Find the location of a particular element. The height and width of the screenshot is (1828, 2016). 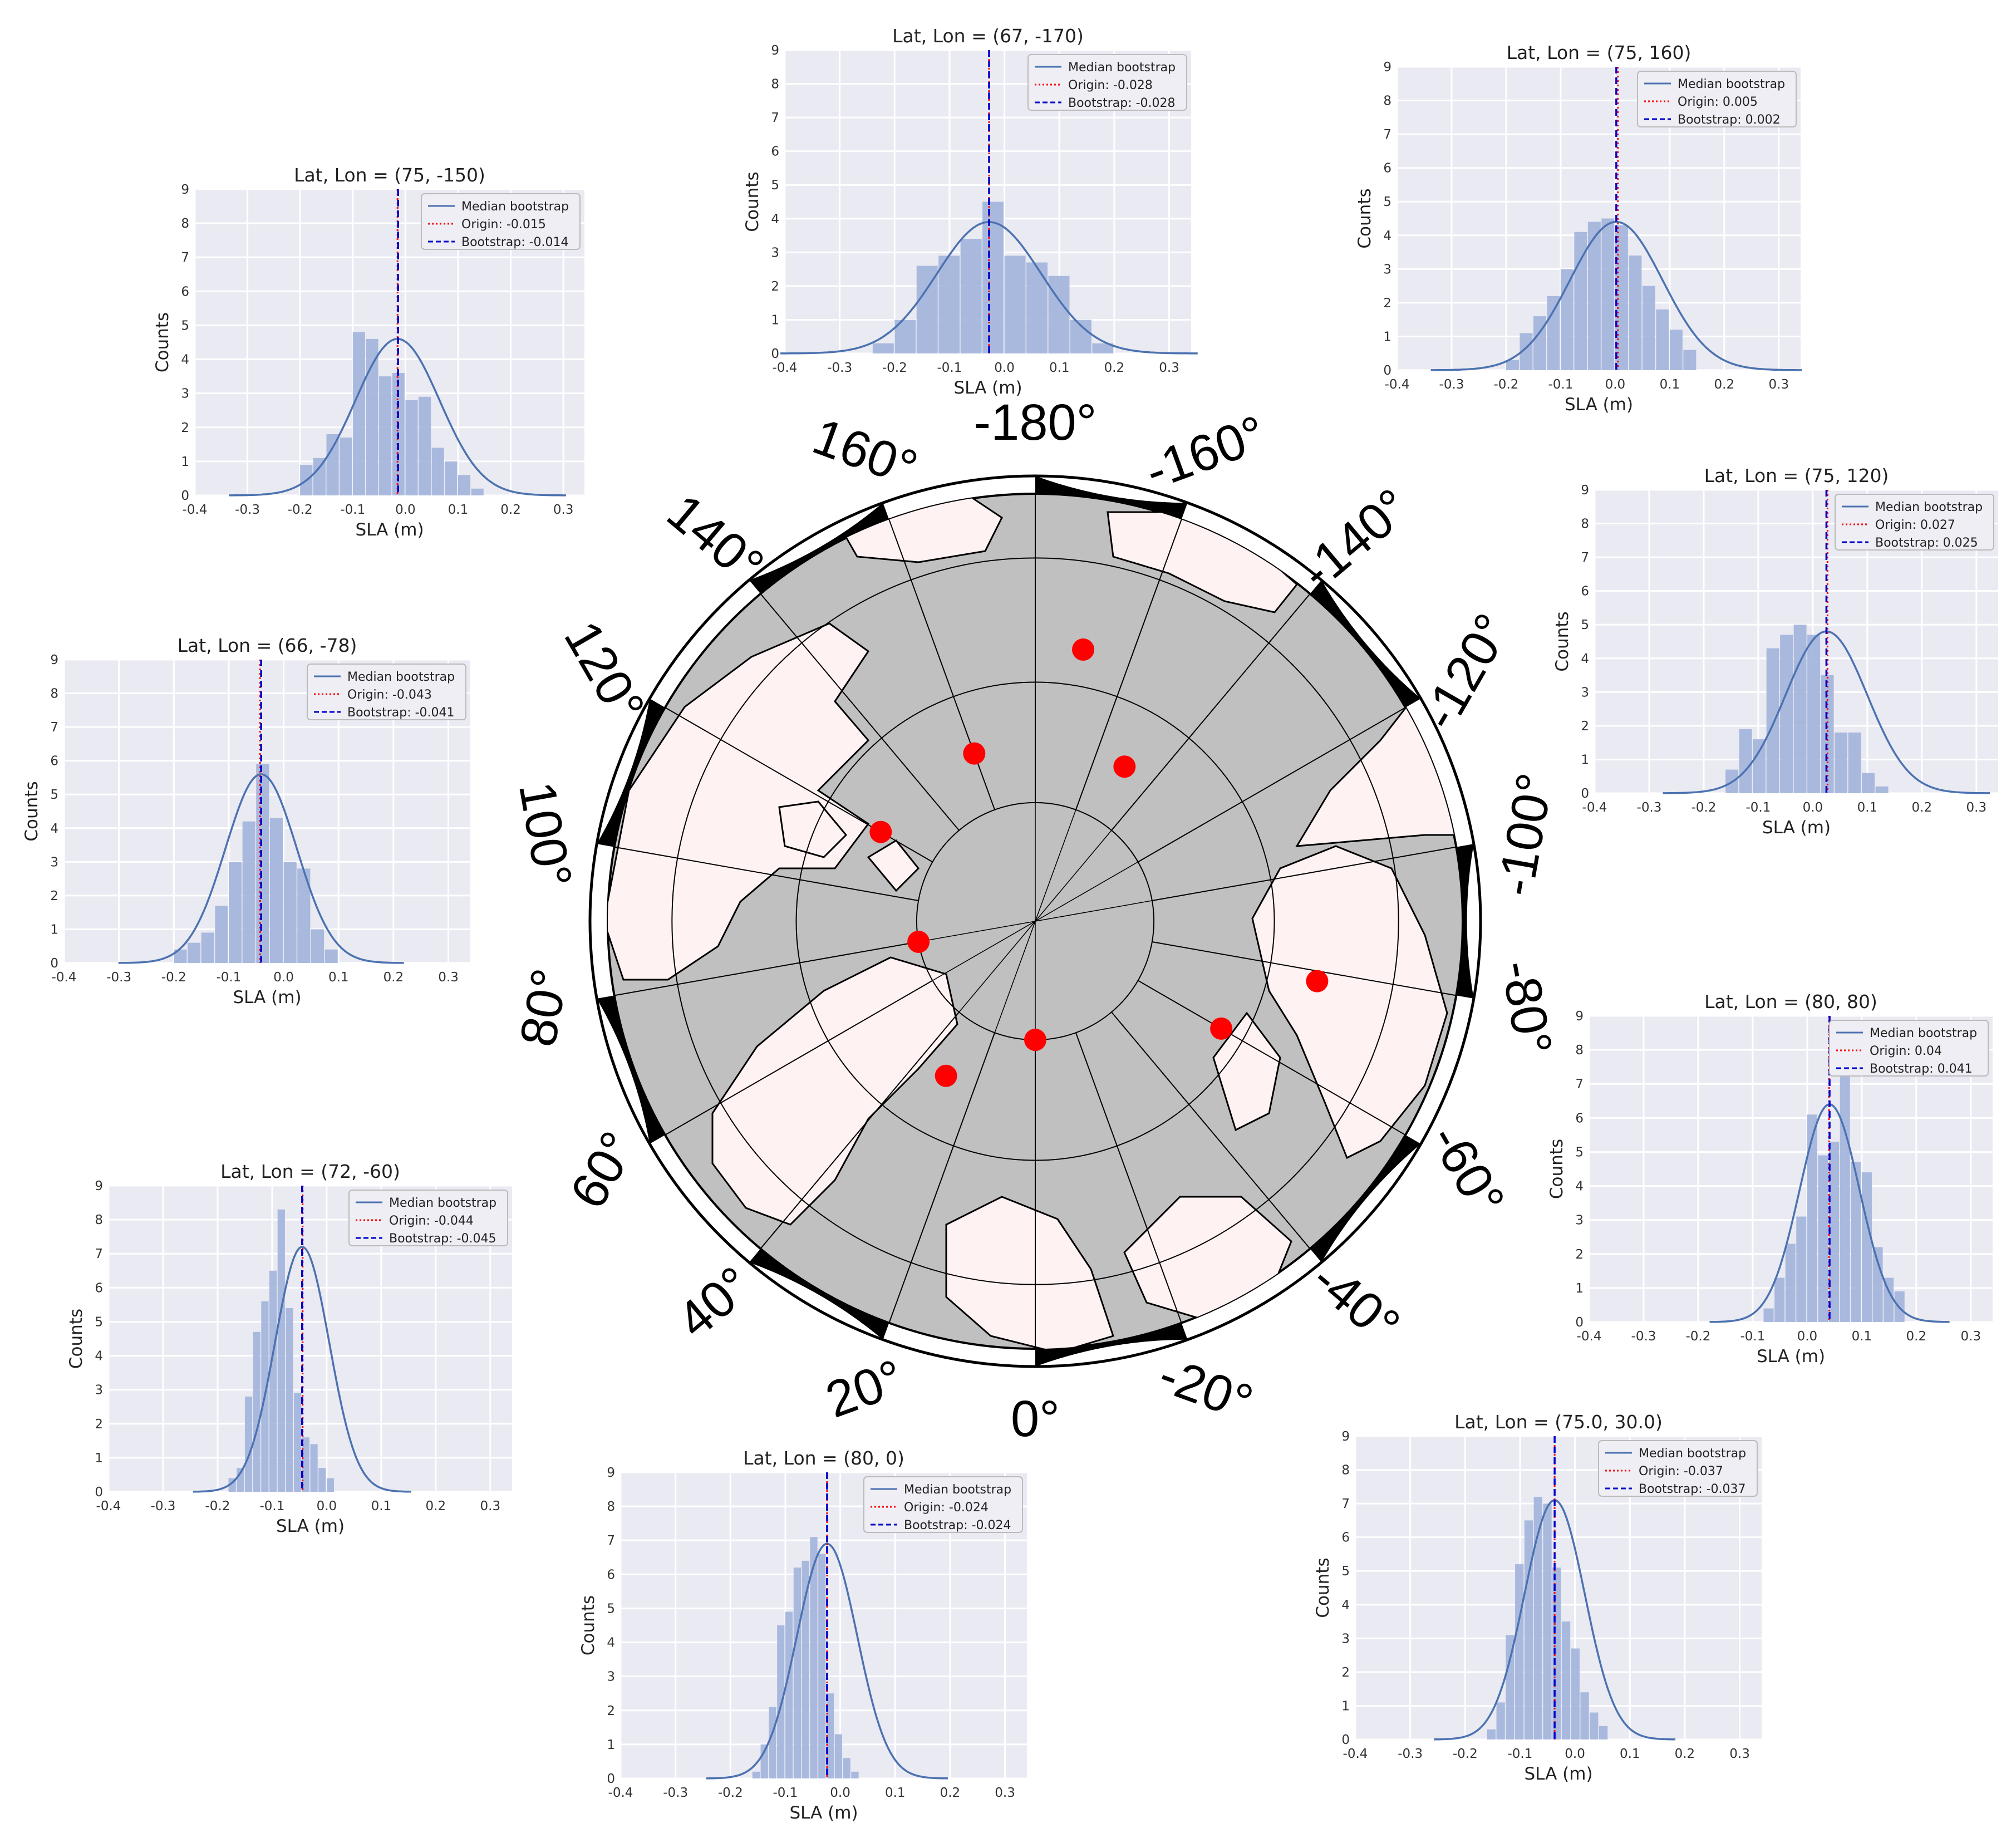

longitude-label: -120° is located at coordinates (1466, 672).